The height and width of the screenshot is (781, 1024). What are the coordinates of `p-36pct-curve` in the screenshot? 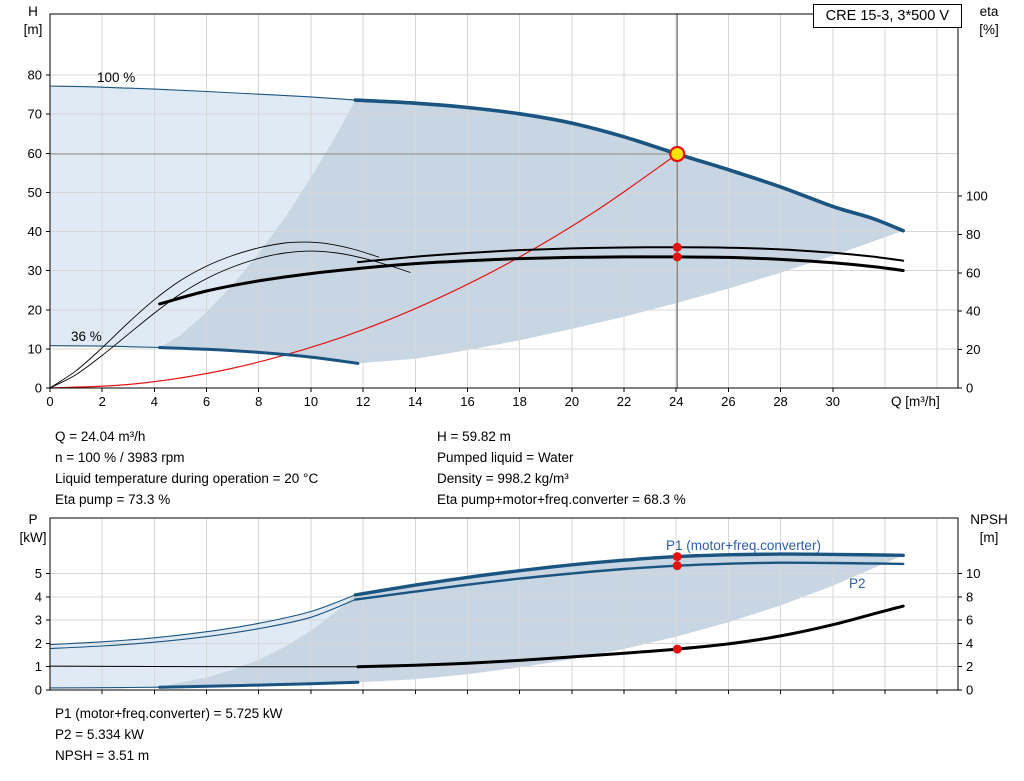 It's located at (259, 684).